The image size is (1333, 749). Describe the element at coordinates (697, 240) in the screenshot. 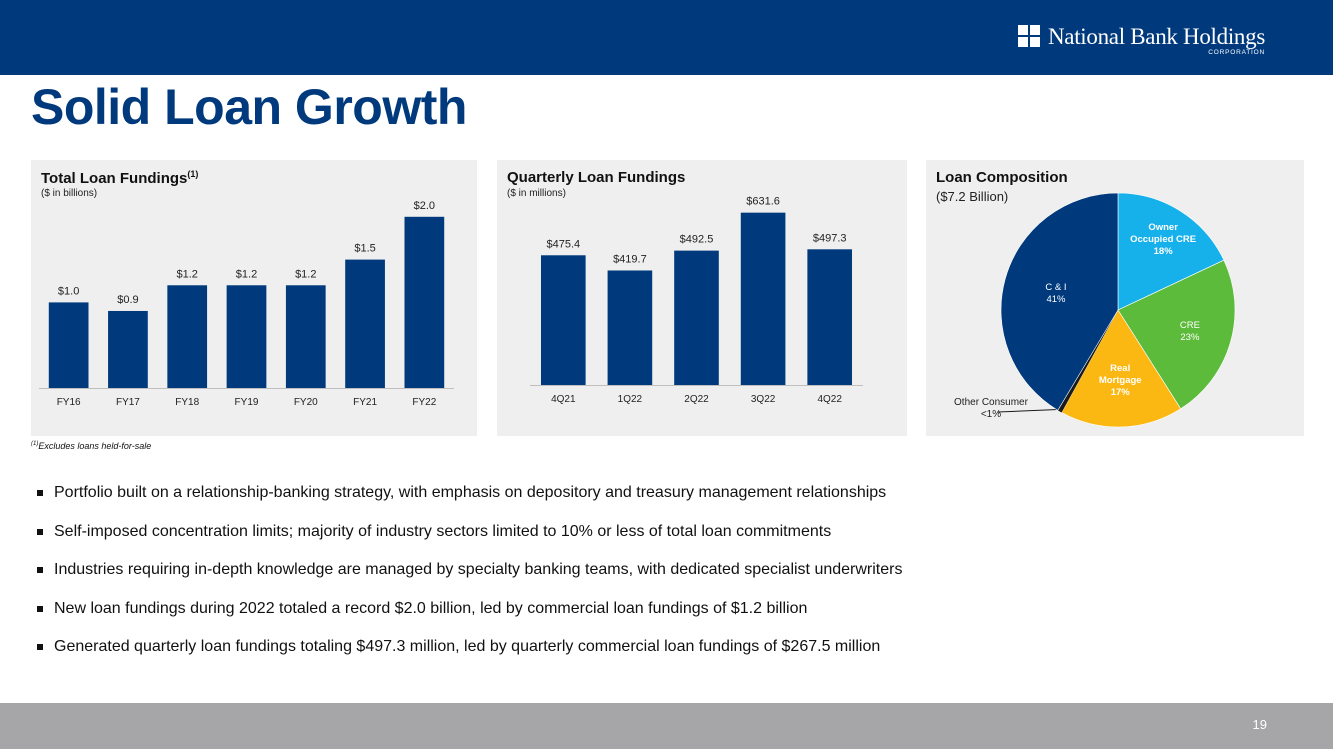

I see `data-label: $492.5` at that location.